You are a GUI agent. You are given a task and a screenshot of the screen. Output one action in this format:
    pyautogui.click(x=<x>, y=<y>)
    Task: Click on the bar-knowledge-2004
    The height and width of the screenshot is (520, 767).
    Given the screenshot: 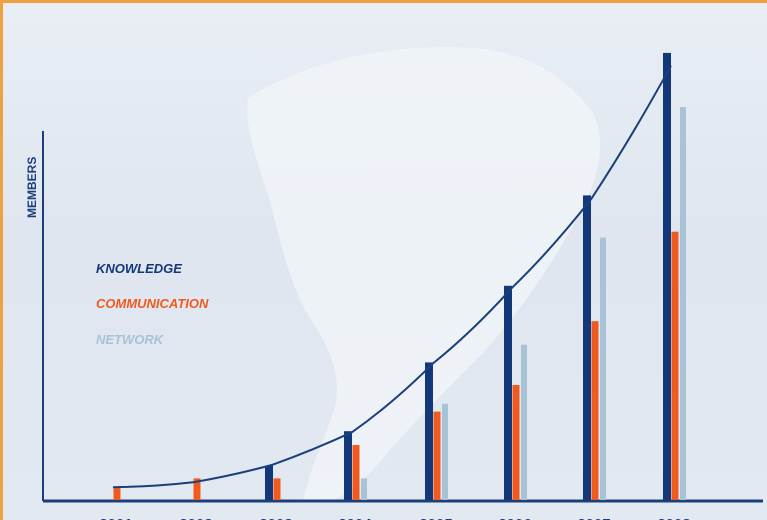 What is the action you would take?
    pyautogui.click(x=348, y=465)
    